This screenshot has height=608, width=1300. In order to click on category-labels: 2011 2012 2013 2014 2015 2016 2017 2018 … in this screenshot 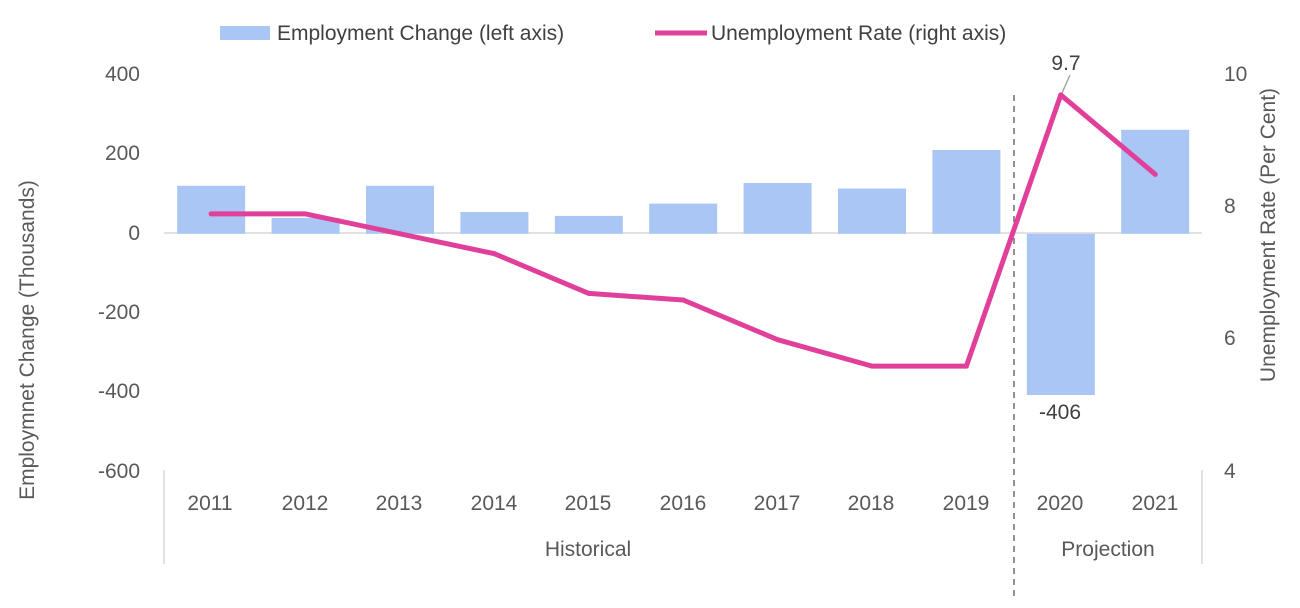, I will do `click(682, 503)`.